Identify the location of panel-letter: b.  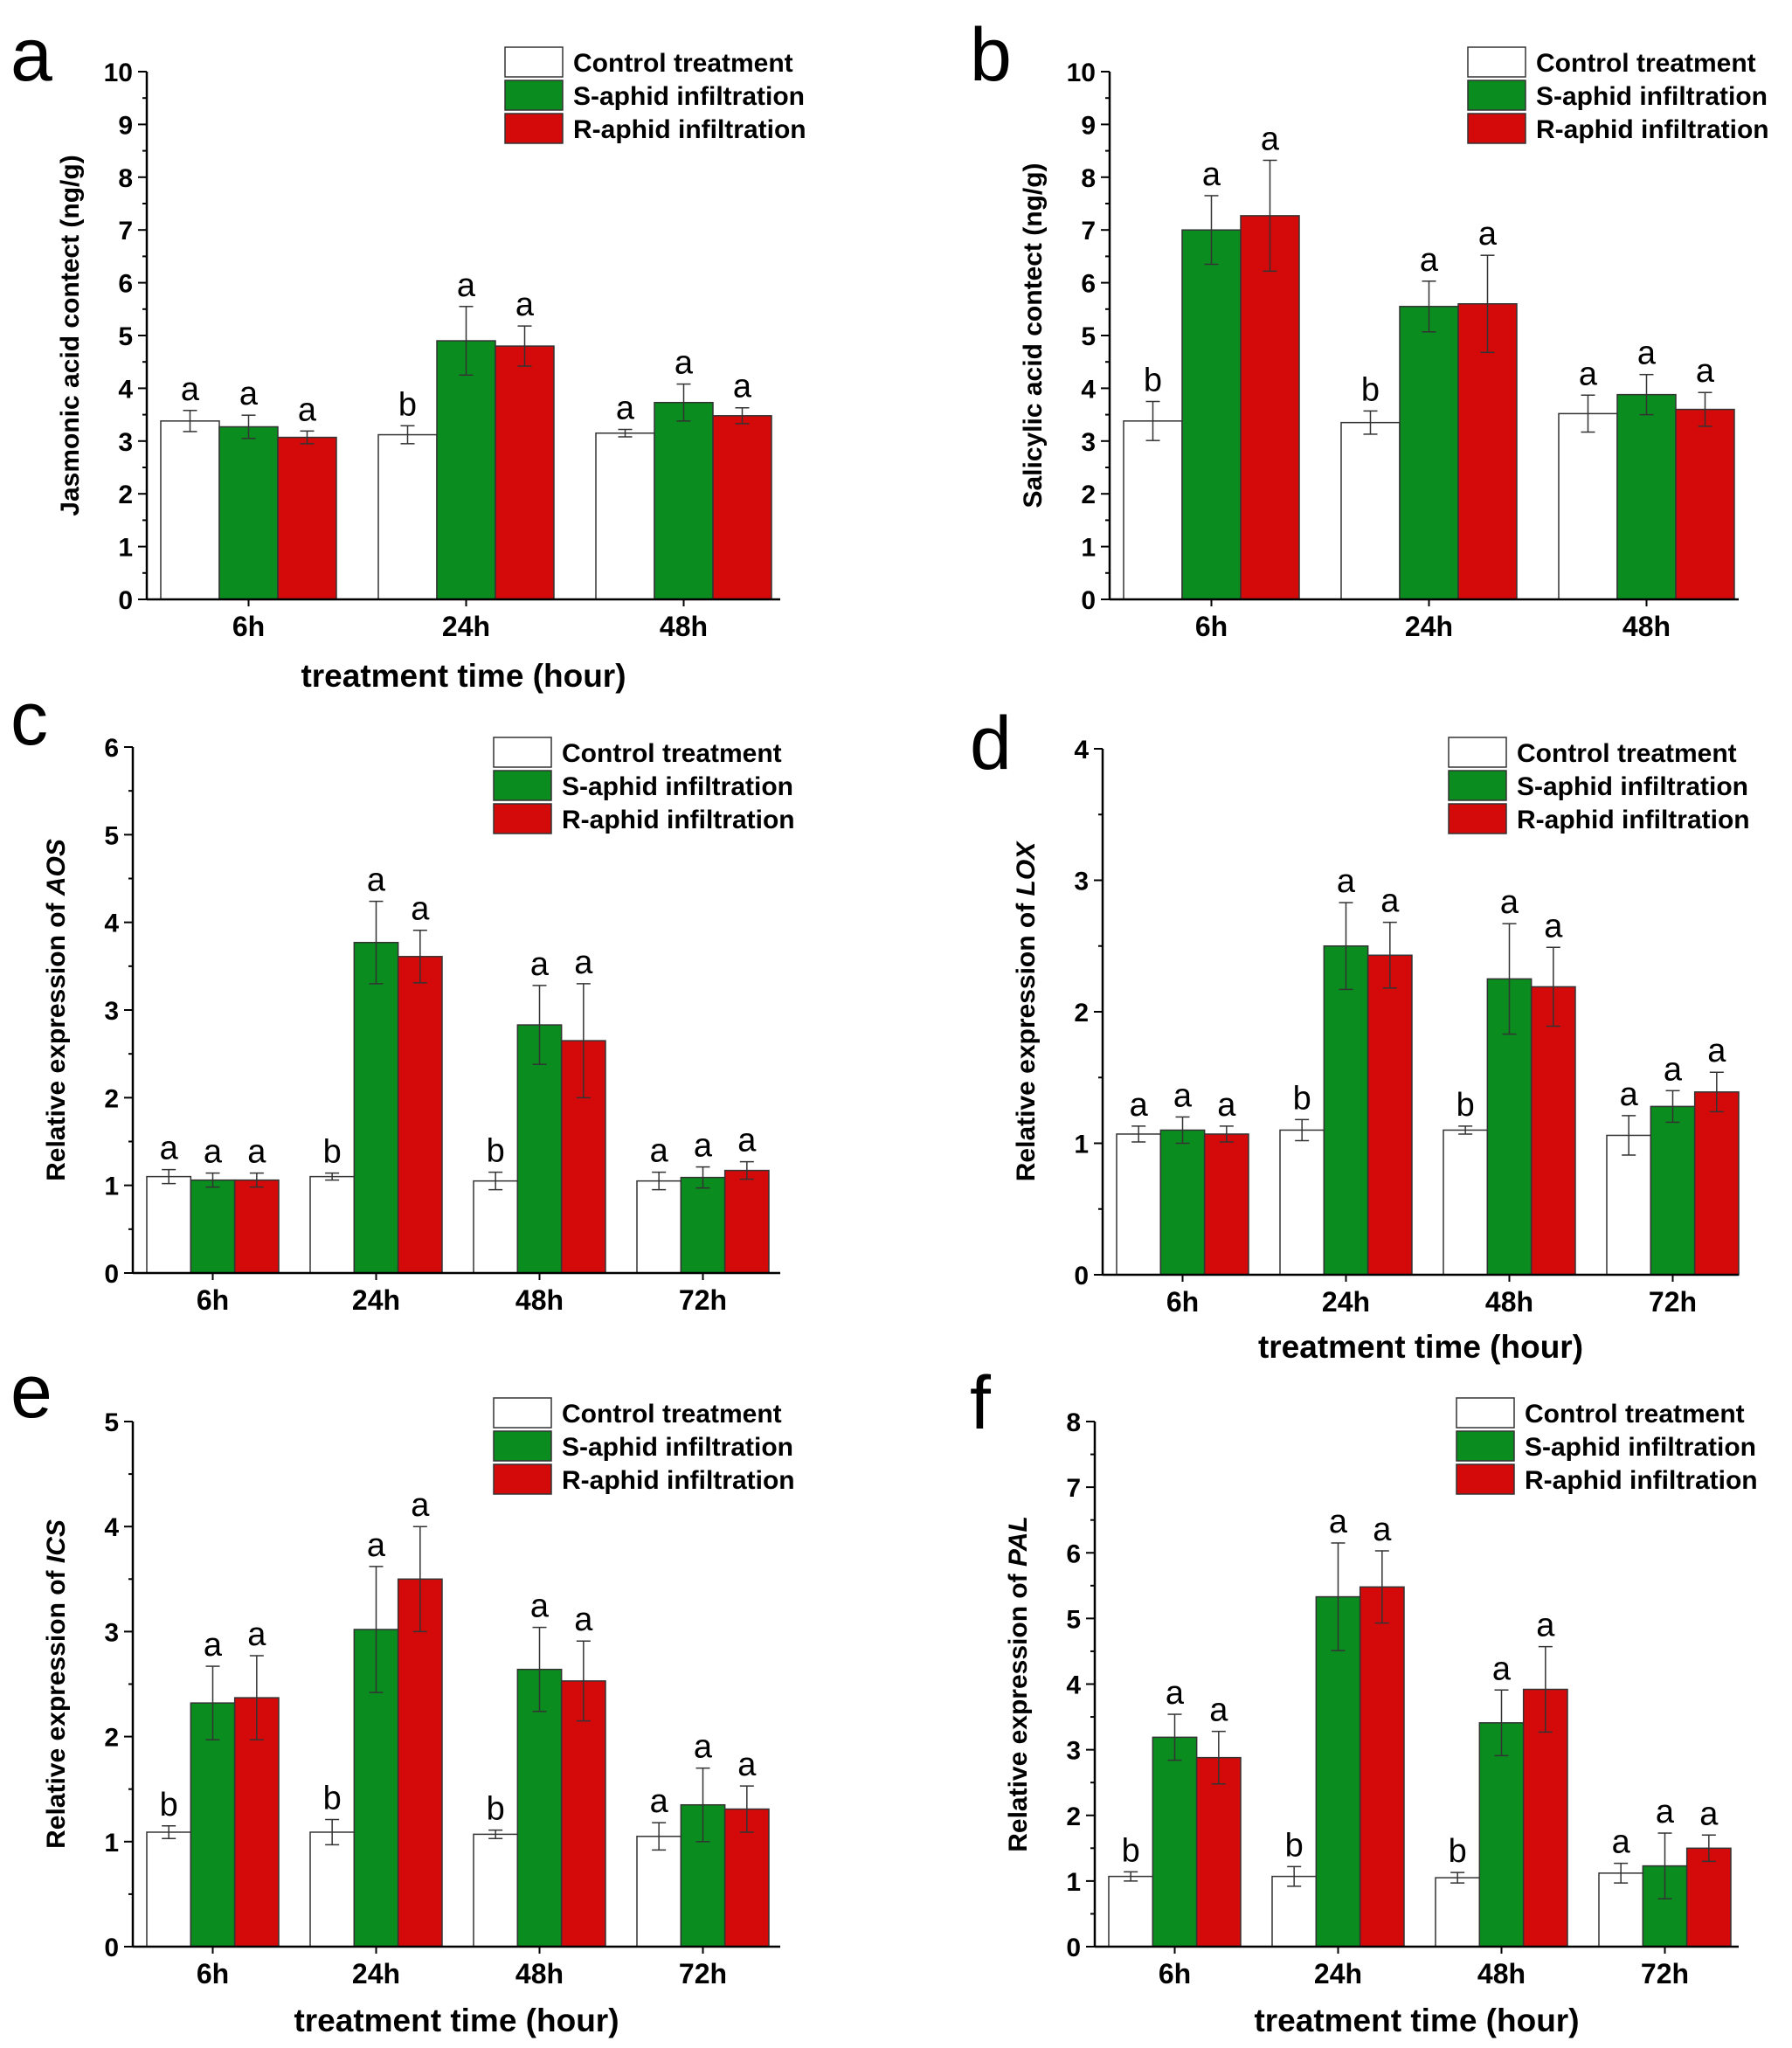
(991, 55).